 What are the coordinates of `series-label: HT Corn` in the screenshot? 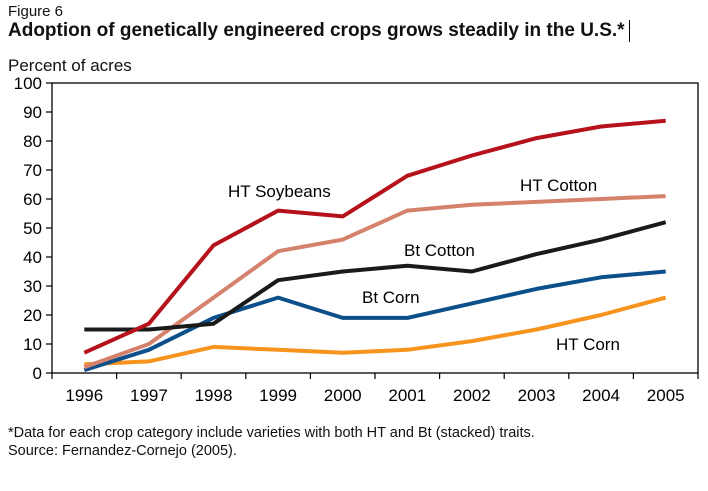 It's located at (588, 344).